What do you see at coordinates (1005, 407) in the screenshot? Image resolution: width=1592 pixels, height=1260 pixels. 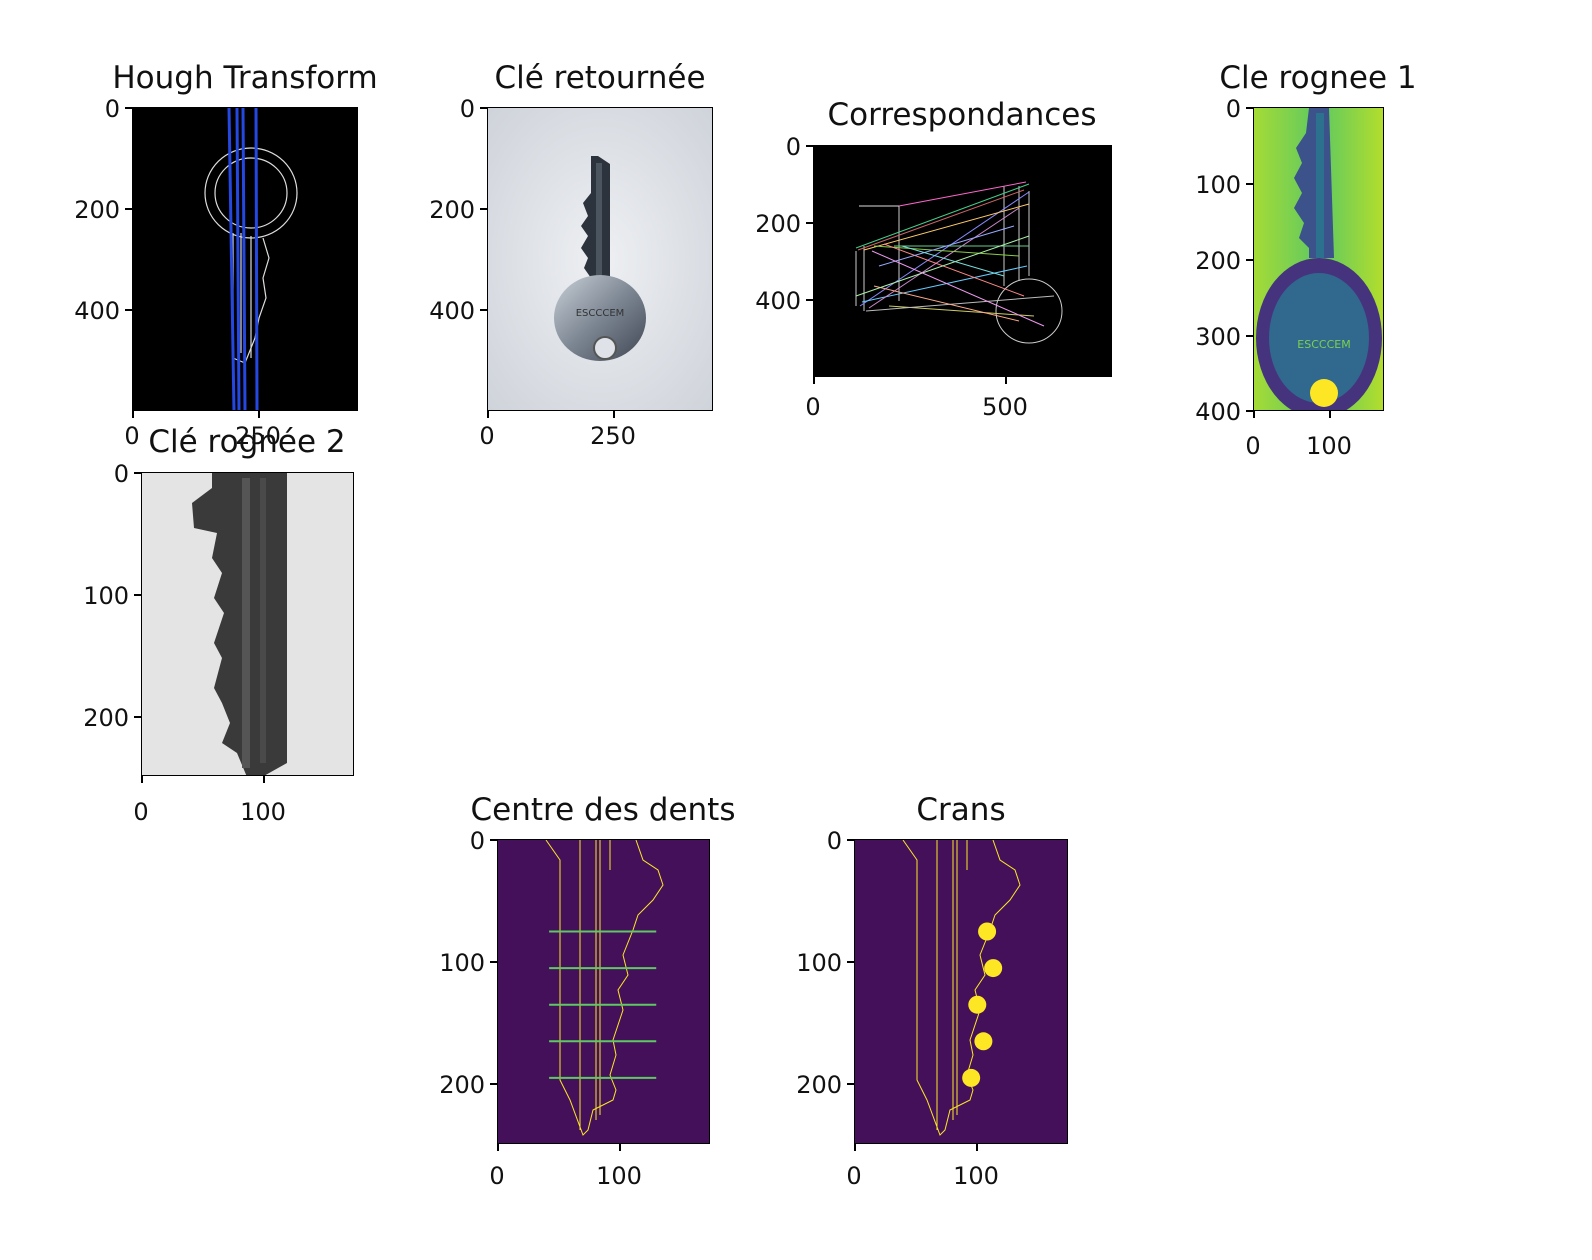 I see `x-tick-label: 500` at bounding box center [1005, 407].